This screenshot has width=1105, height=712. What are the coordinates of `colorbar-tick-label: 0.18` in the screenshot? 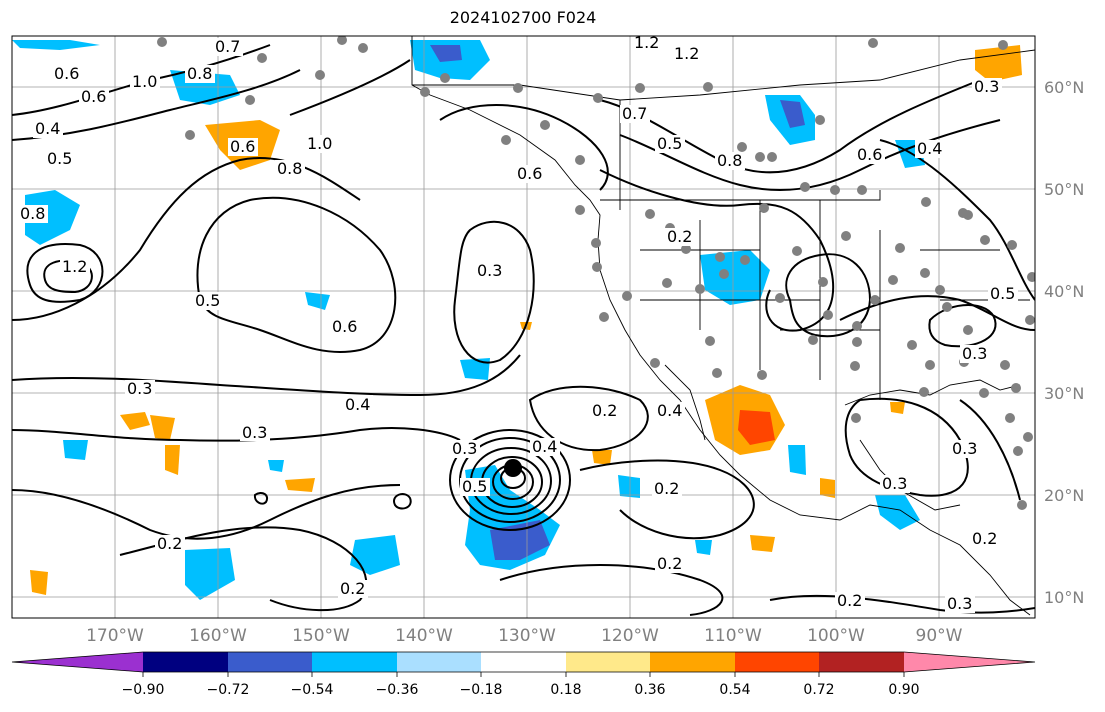 It's located at (566, 690).